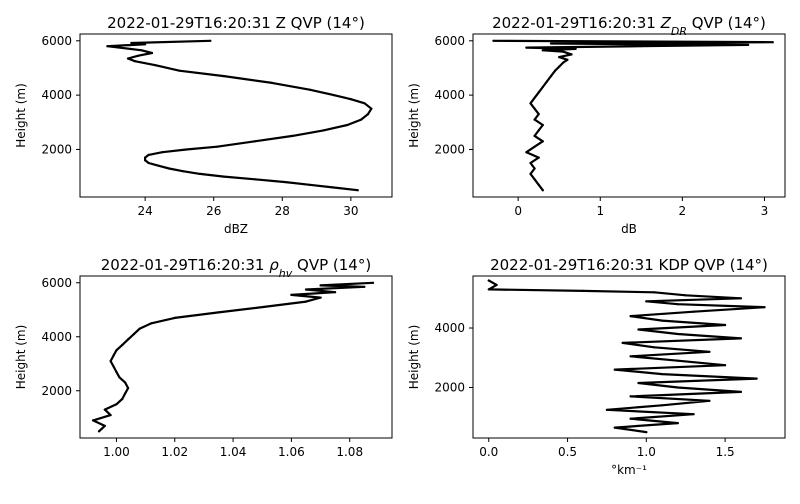 The width and height of the screenshot is (800, 504). What do you see at coordinates (236, 115) in the screenshot?
I see `axes-frame` at bounding box center [236, 115].